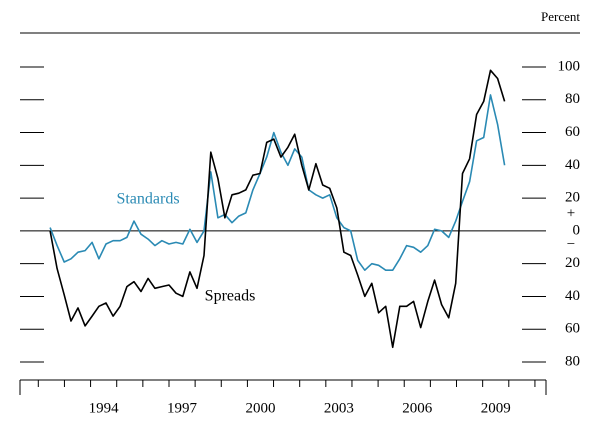 The height and width of the screenshot is (426, 592). Describe the element at coordinates (417, 408) in the screenshot. I see `x-tick-label: 2006` at that location.